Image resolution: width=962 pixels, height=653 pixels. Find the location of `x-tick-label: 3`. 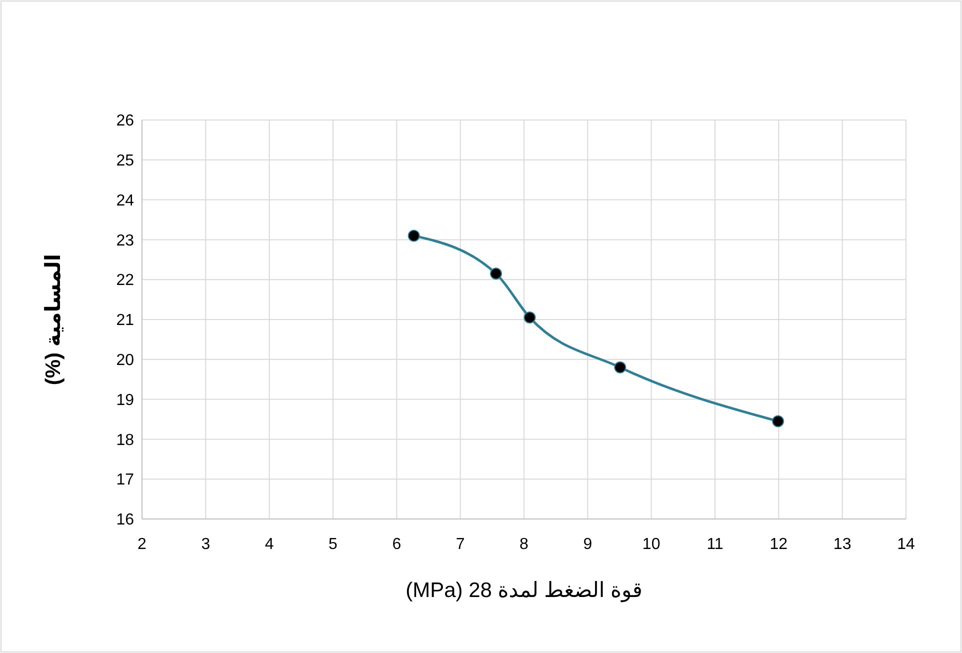

x-tick-label: 3 is located at coordinates (205, 544).